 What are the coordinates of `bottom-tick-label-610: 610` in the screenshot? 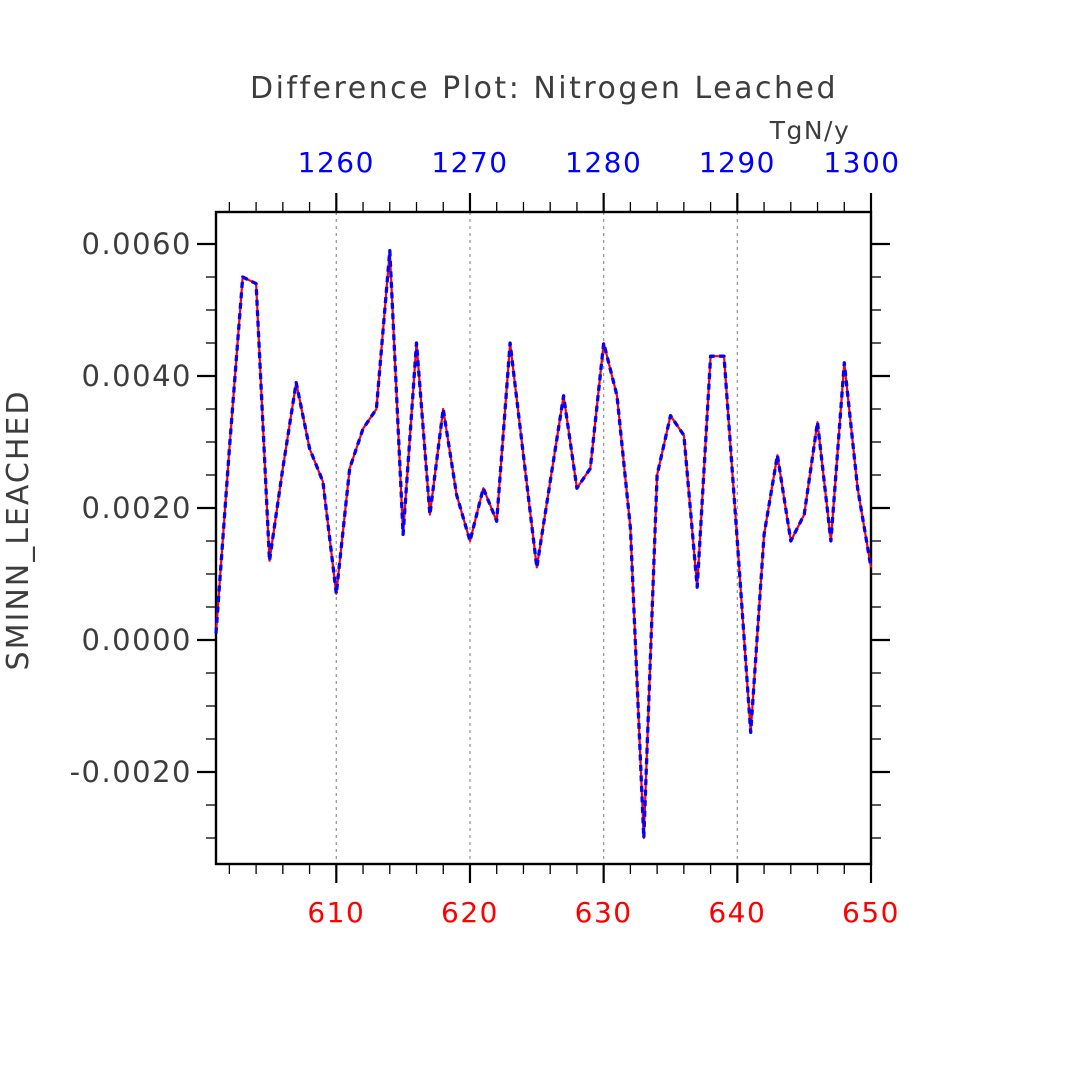 It's located at (336, 912).